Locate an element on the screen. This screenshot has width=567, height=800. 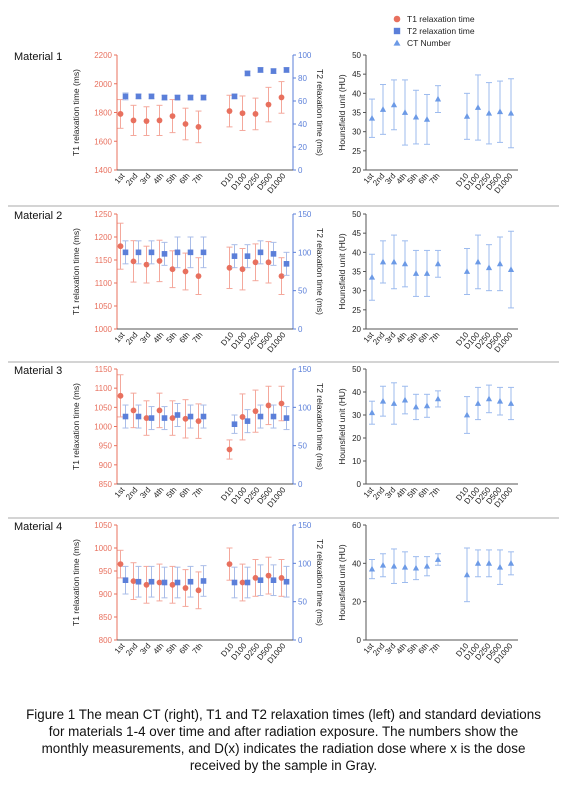
material-1-title: Material 1 is located at coordinates (38, 57).